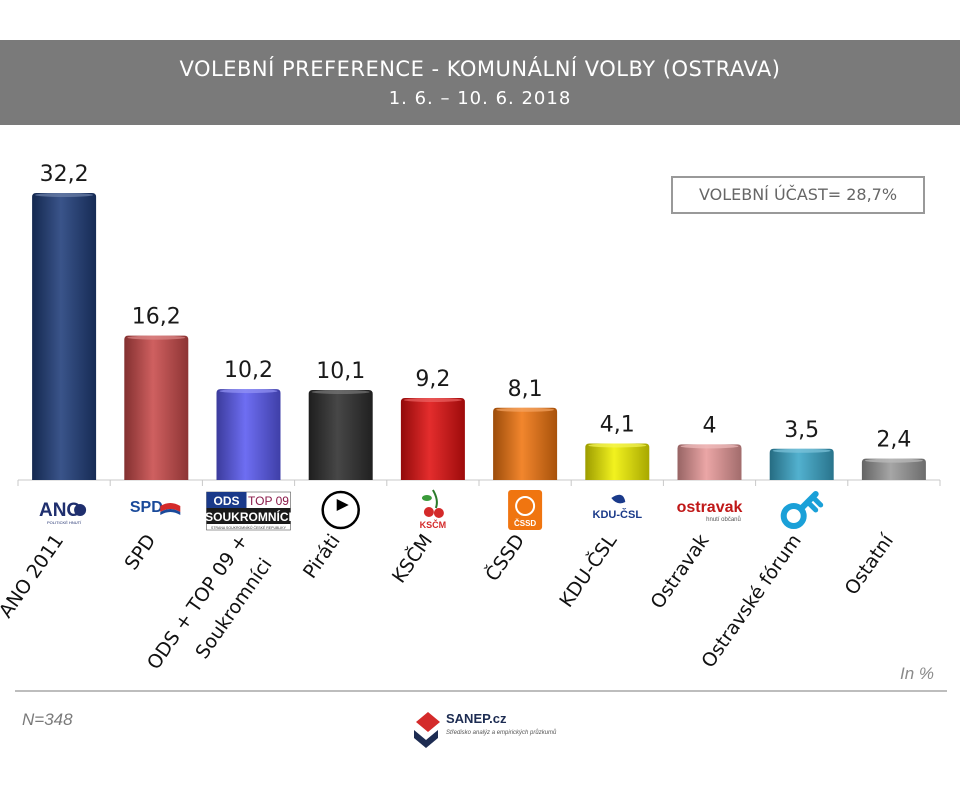  Describe the element at coordinates (801, 430) in the screenshot. I see `bar-value-label: 3,5` at that location.